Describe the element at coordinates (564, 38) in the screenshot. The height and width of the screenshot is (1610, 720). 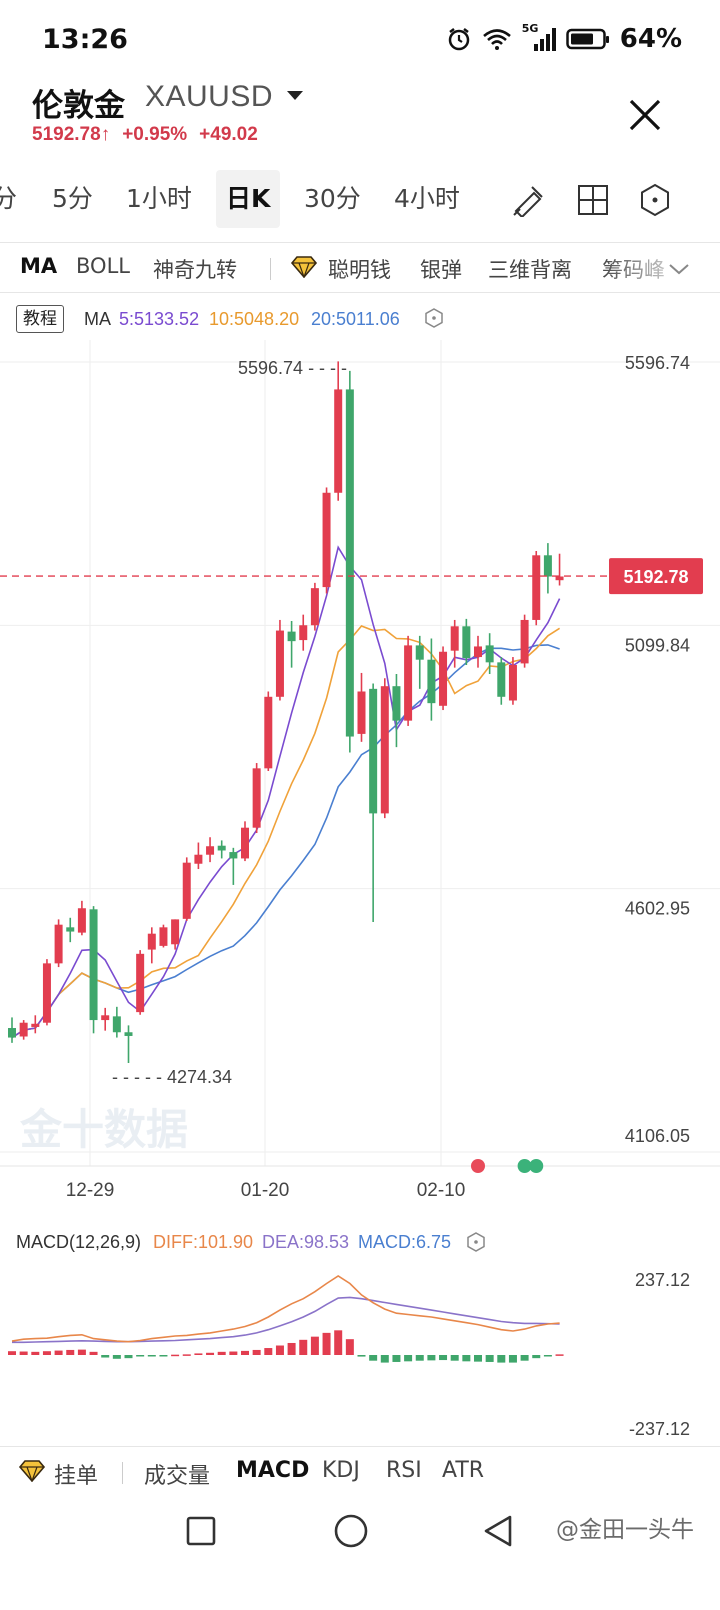
I see `status-icons: 5G 64%` at that location.